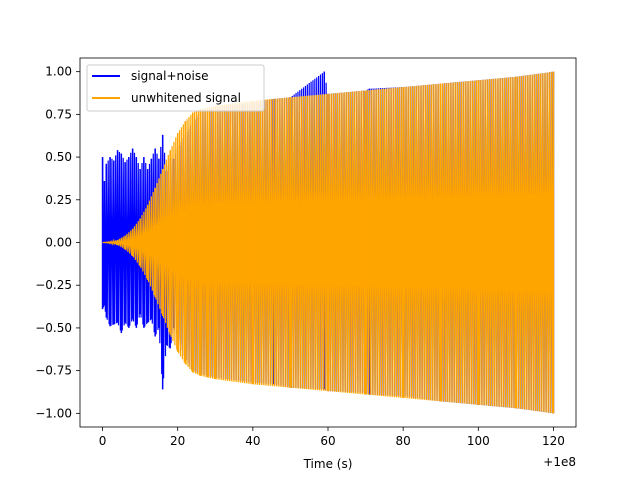 Image resolution: width=640 pixels, height=480 pixels. What do you see at coordinates (53, 413) in the screenshot?
I see `y-tick-label: −1.00` at bounding box center [53, 413].